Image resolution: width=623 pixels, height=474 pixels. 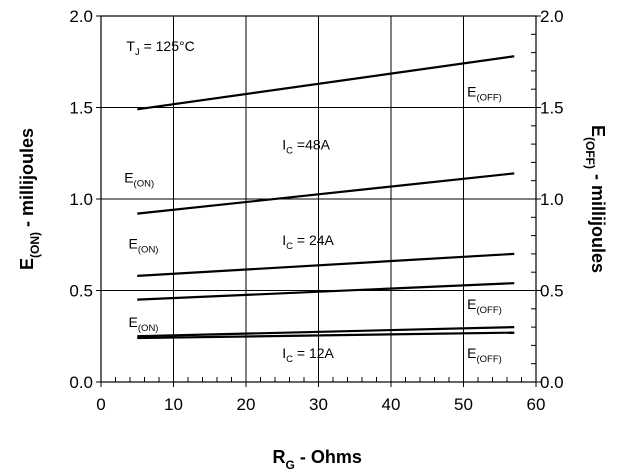 I want to click on y-left-axis-title: E(ON) - millijoules, so click(x=29, y=199).